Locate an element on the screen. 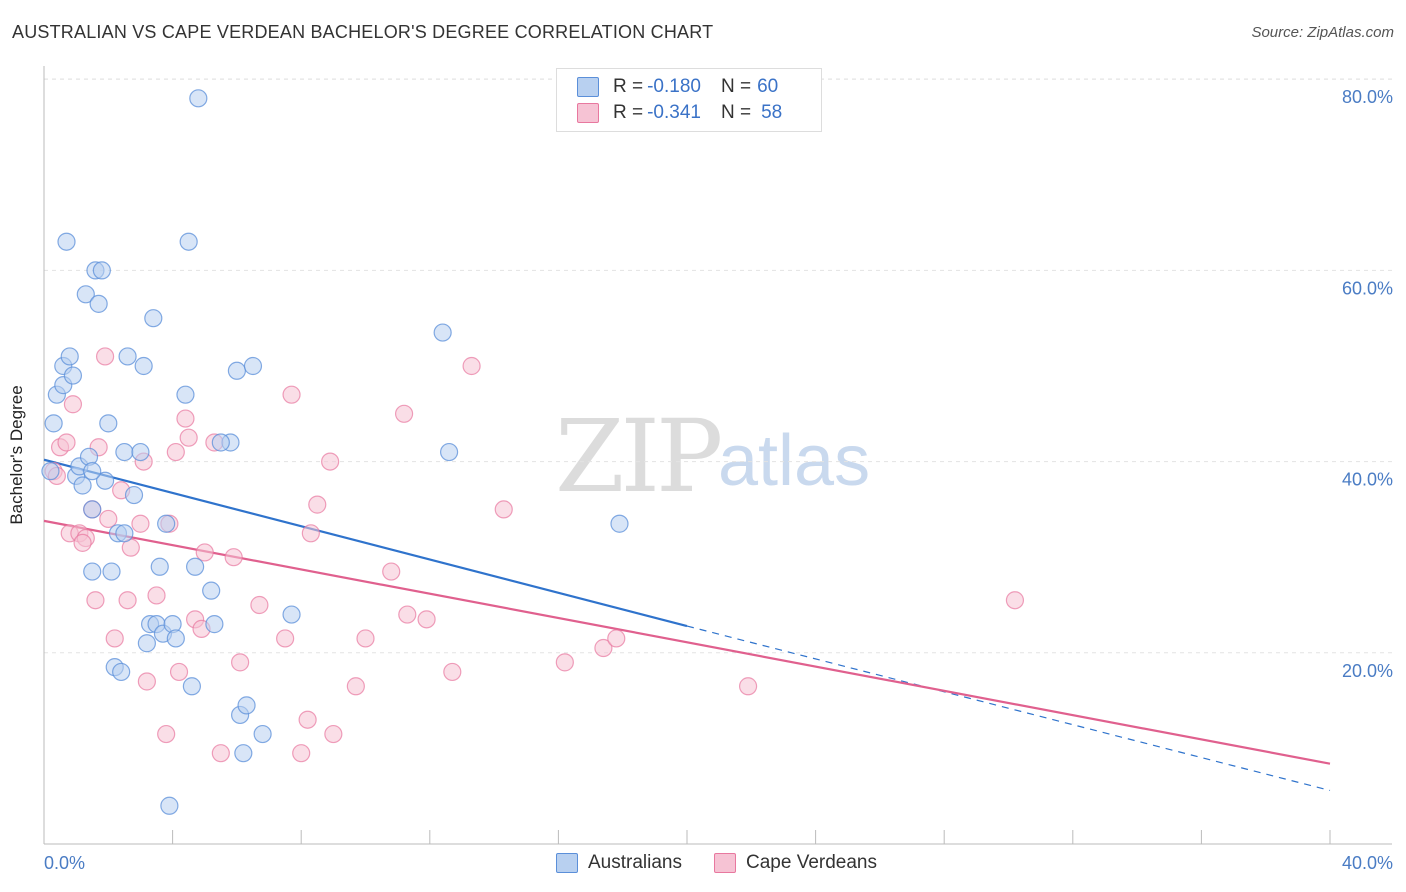 The width and height of the screenshot is (1406, 892). correlation-legend: R = -0.180 N = 60 R = -0.341 N = 58 is located at coordinates (689, 100).